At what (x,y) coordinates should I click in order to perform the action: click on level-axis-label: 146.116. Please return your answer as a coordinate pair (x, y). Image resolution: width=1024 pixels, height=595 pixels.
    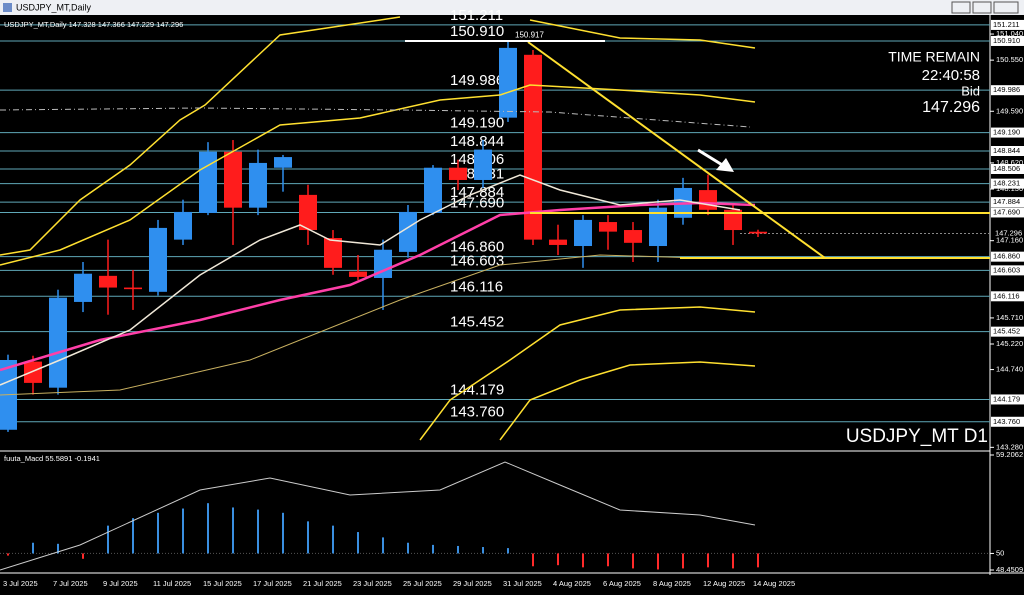
    Looking at the image, I should click on (1006, 295).